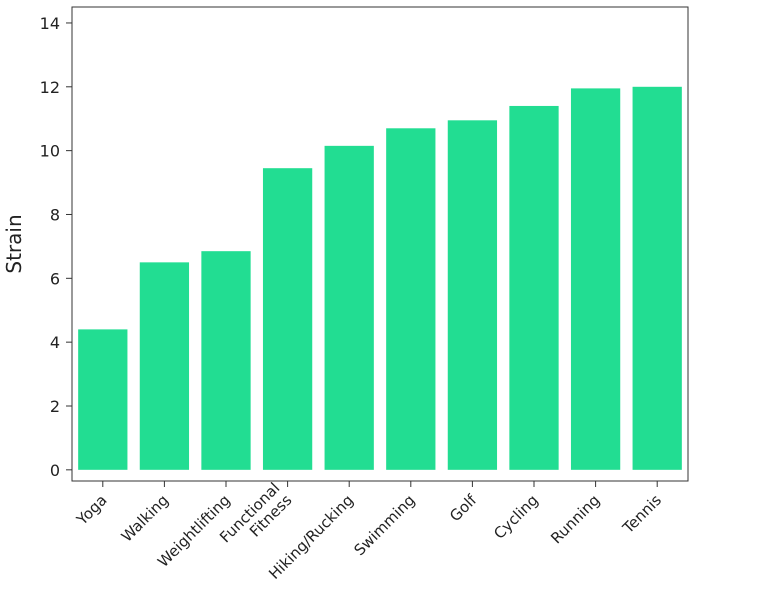 Image resolution: width=768 pixels, height=602 pixels. What do you see at coordinates (657, 278) in the screenshot?
I see `bar-tennis` at bounding box center [657, 278].